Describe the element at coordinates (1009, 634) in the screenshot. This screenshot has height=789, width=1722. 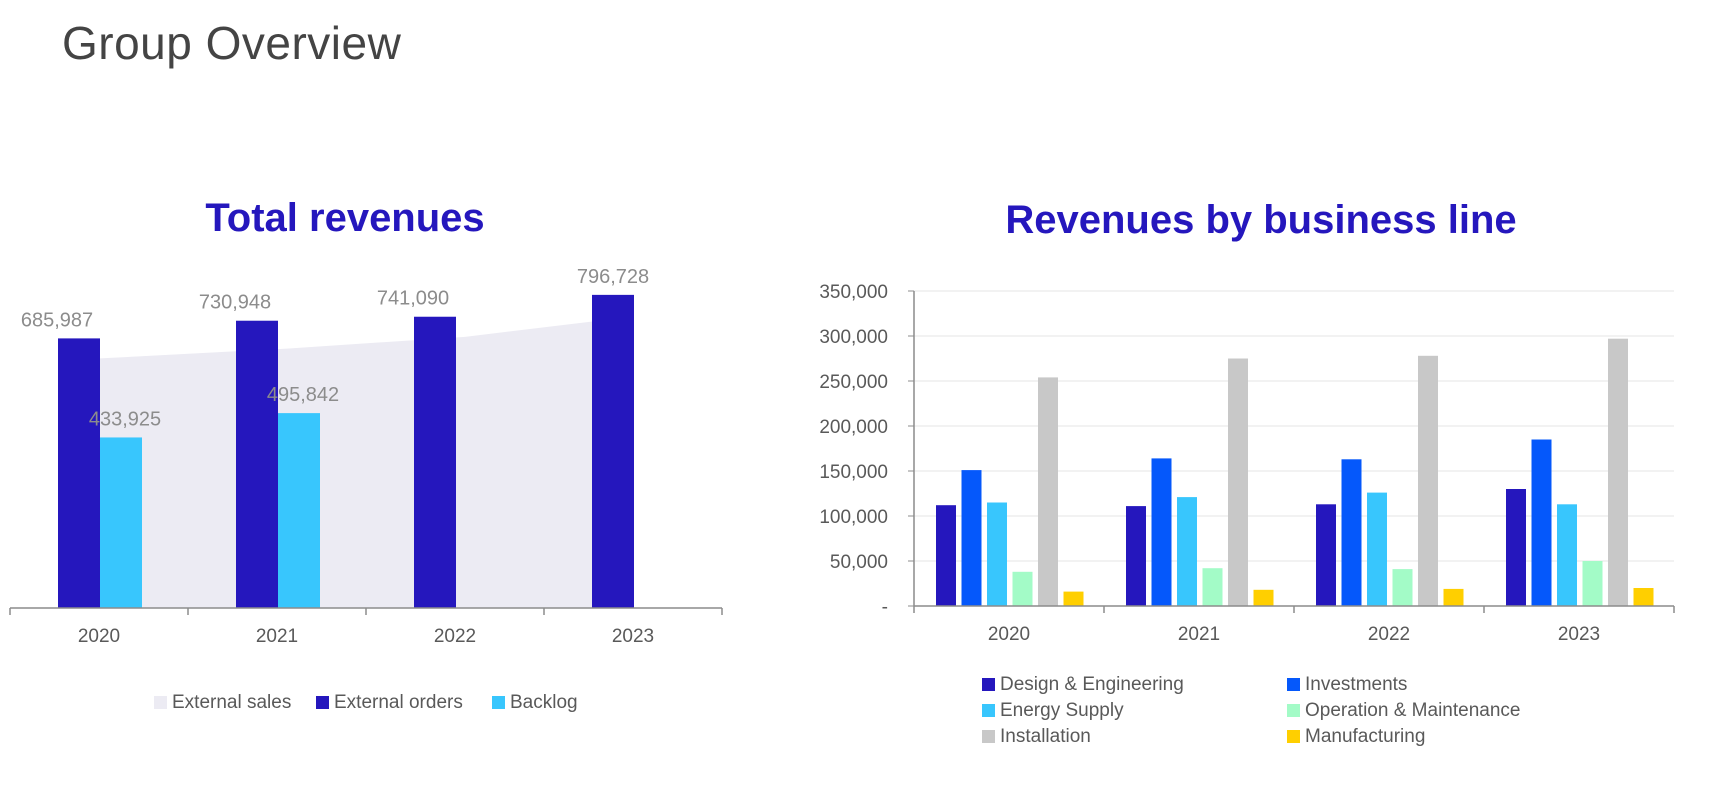
I see `x-tick-label-right-2020: 2020` at that location.